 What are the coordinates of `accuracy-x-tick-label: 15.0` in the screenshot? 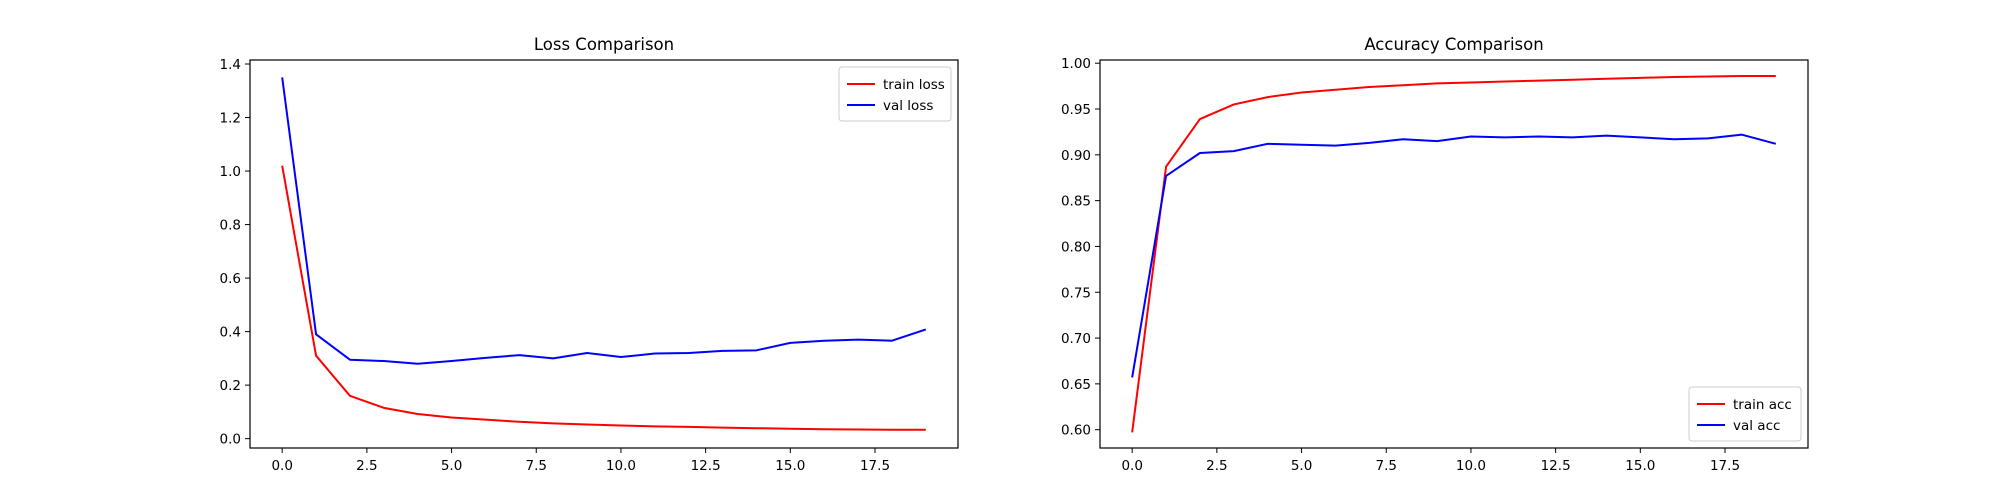 It's located at (1640, 466).